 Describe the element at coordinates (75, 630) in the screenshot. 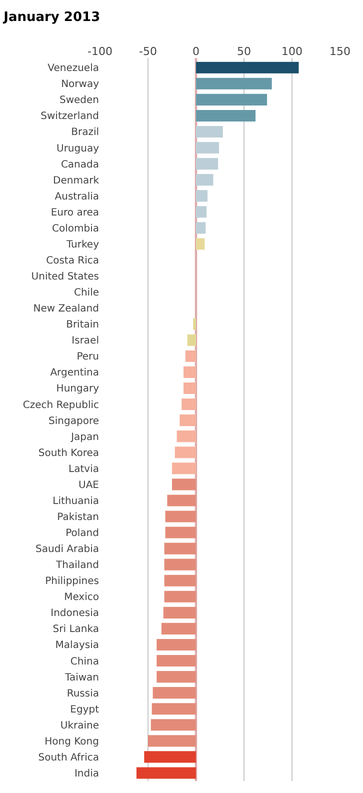

I see `y-tick-label: Sri Lanka` at that location.